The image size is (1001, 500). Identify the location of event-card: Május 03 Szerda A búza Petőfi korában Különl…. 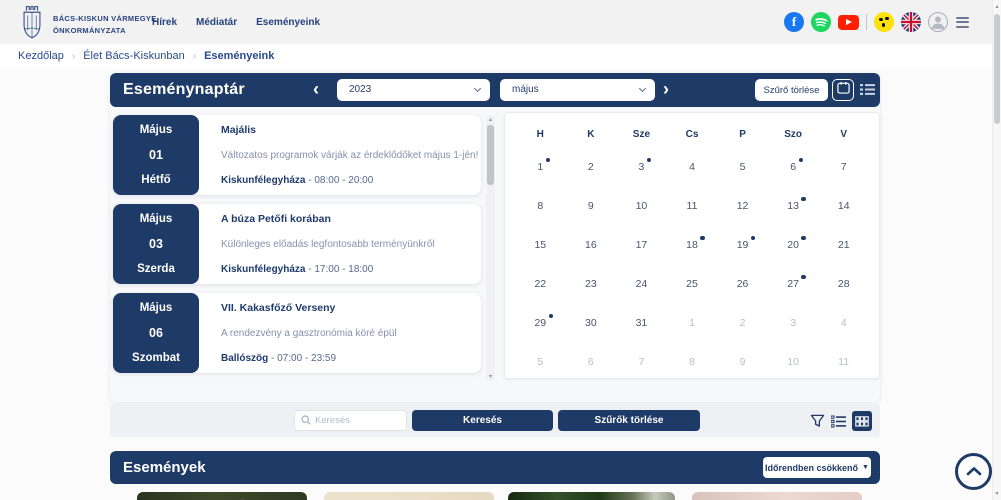
(297, 244).